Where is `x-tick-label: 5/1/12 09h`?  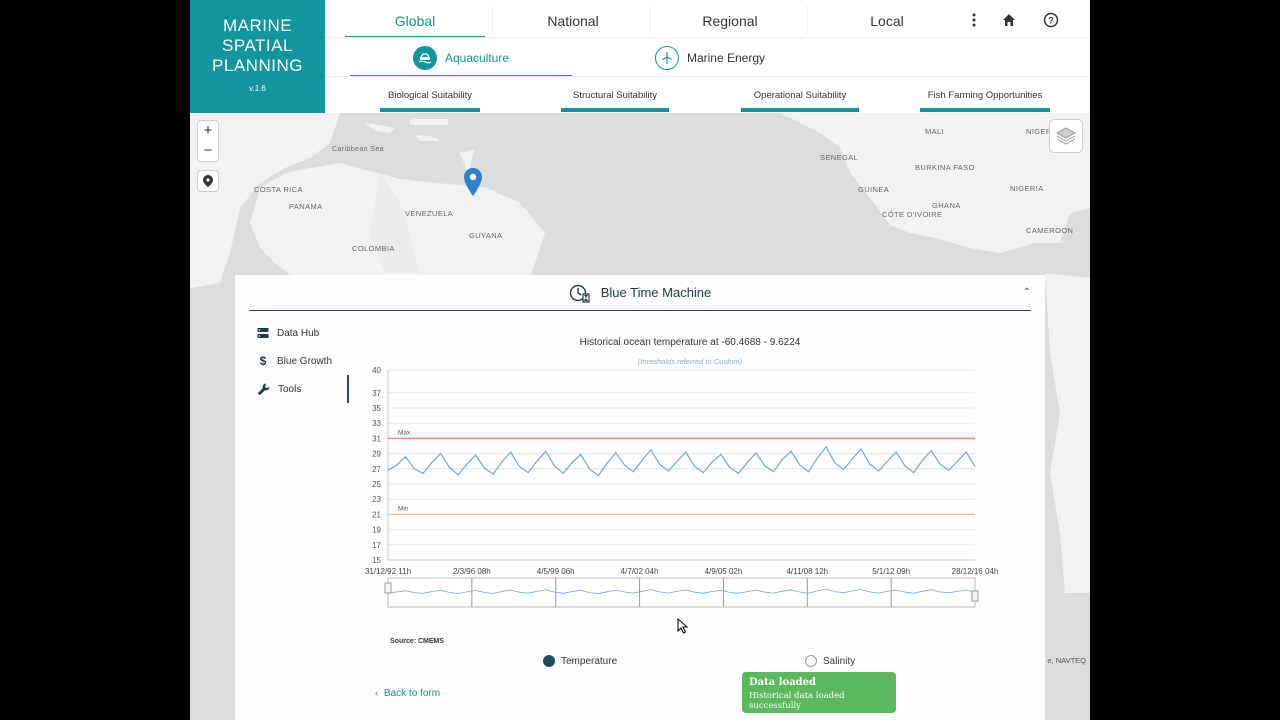
x-tick-label: 5/1/12 09h is located at coordinates (891, 571).